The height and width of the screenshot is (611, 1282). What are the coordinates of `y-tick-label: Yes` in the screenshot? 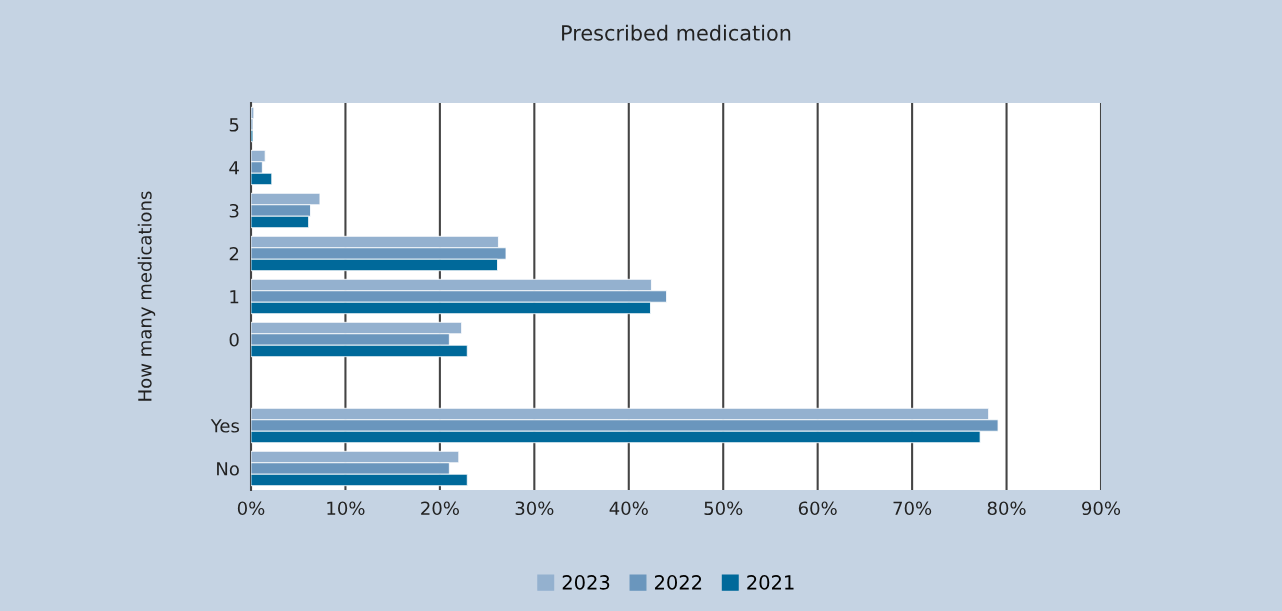 It's located at (225, 426).